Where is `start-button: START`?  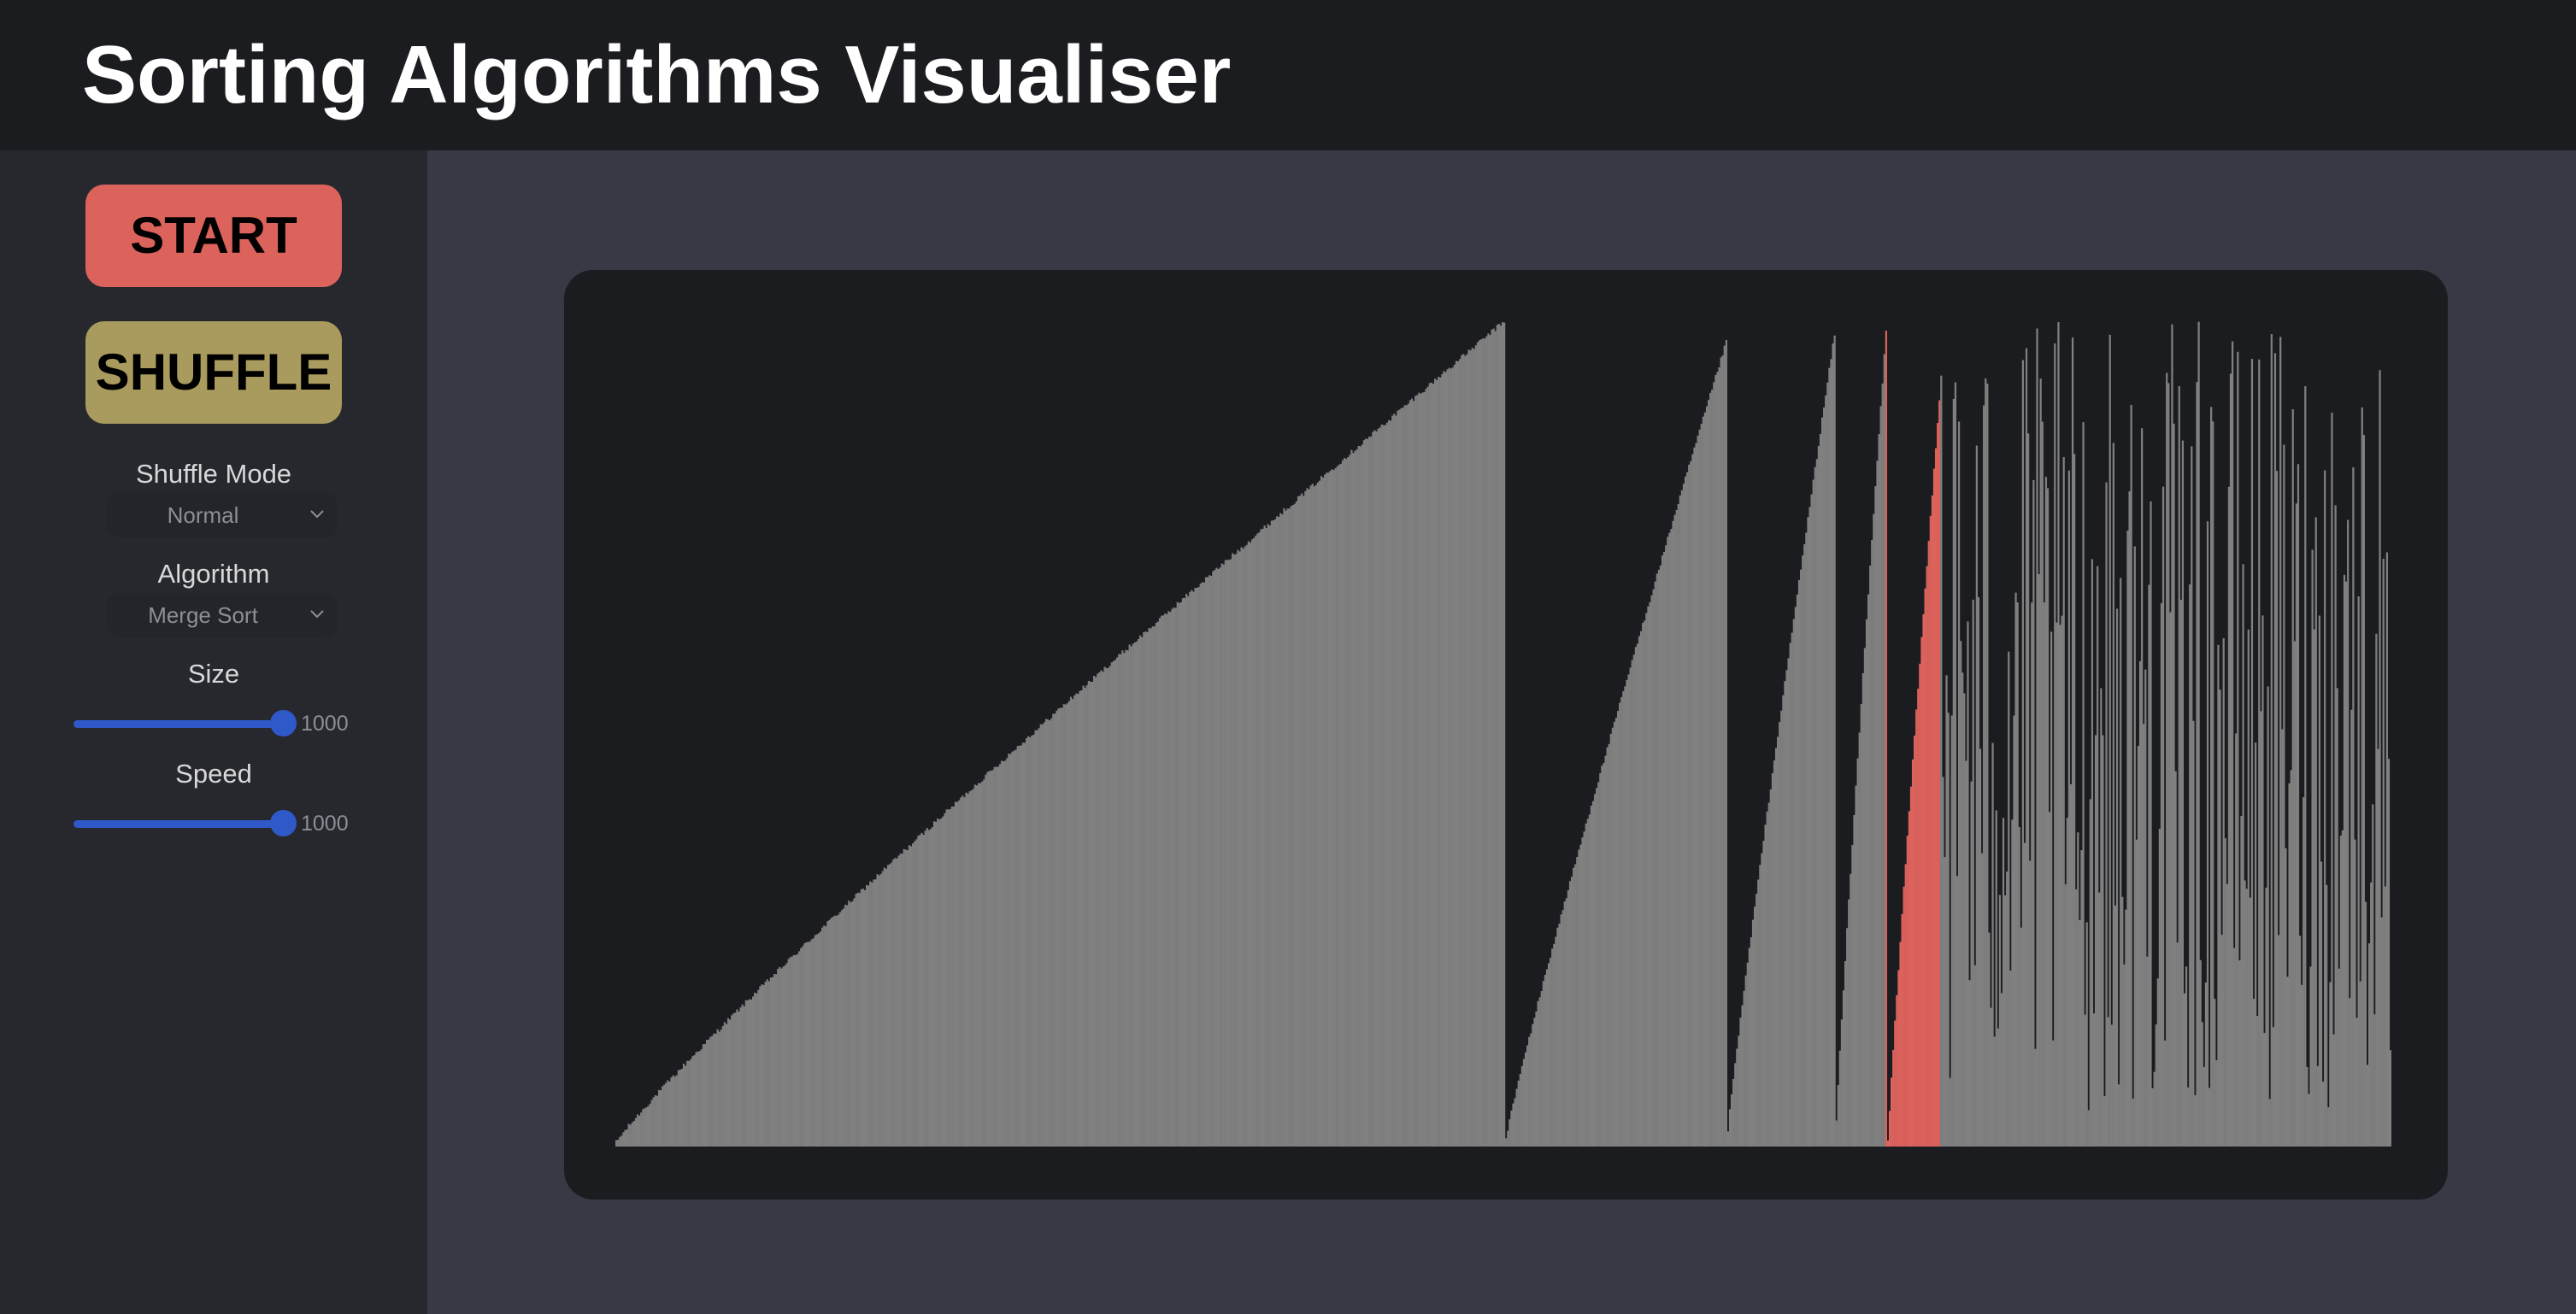 start-button: START is located at coordinates (213, 236).